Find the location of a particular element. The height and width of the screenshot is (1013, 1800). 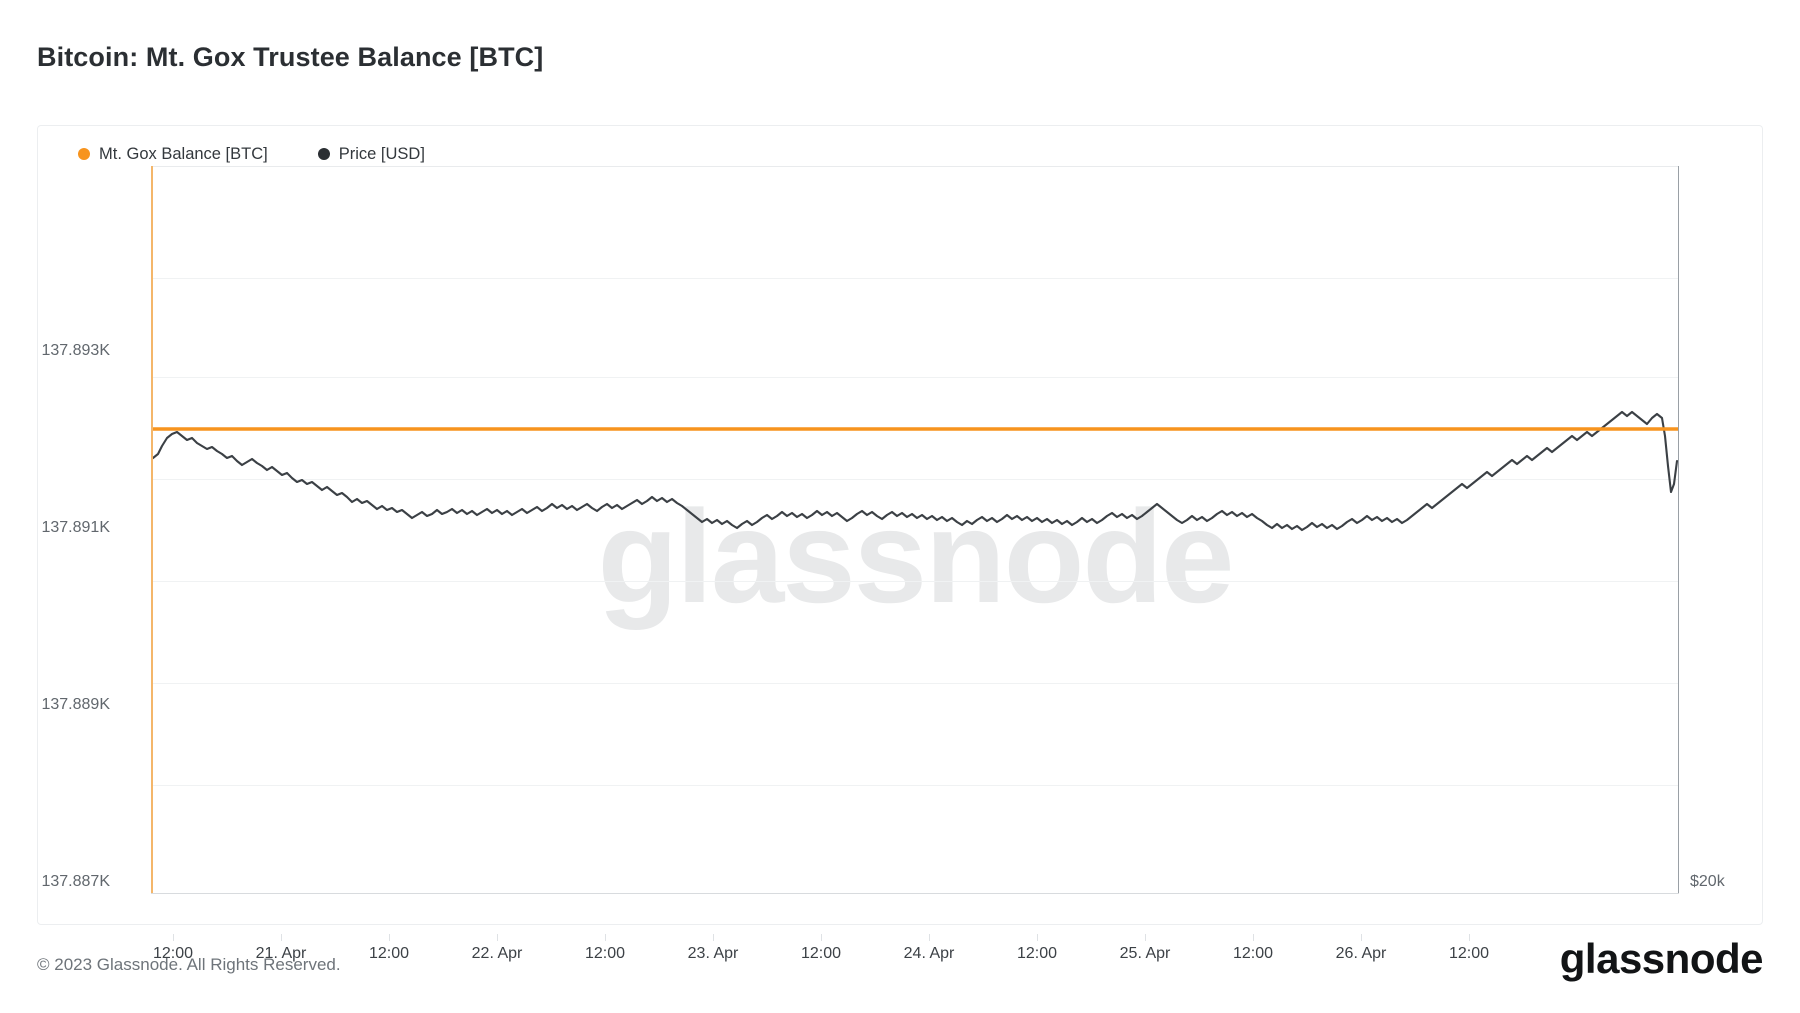

x-axis-label-2: 12:00 is located at coordinates (389, 953).